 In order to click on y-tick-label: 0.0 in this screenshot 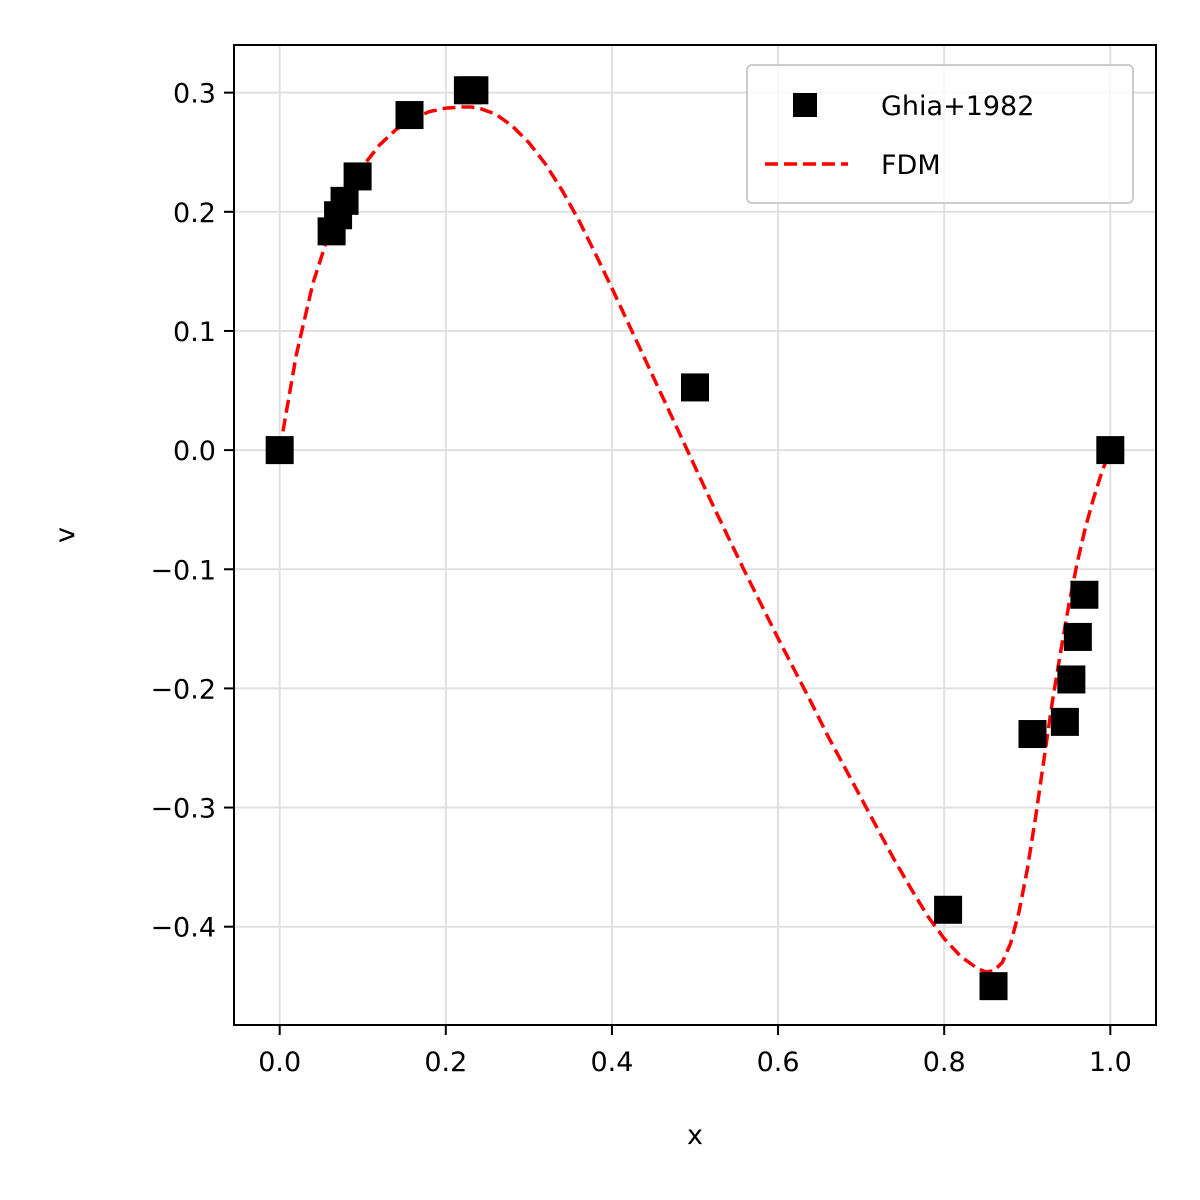, I will do `click(194, 451)`.